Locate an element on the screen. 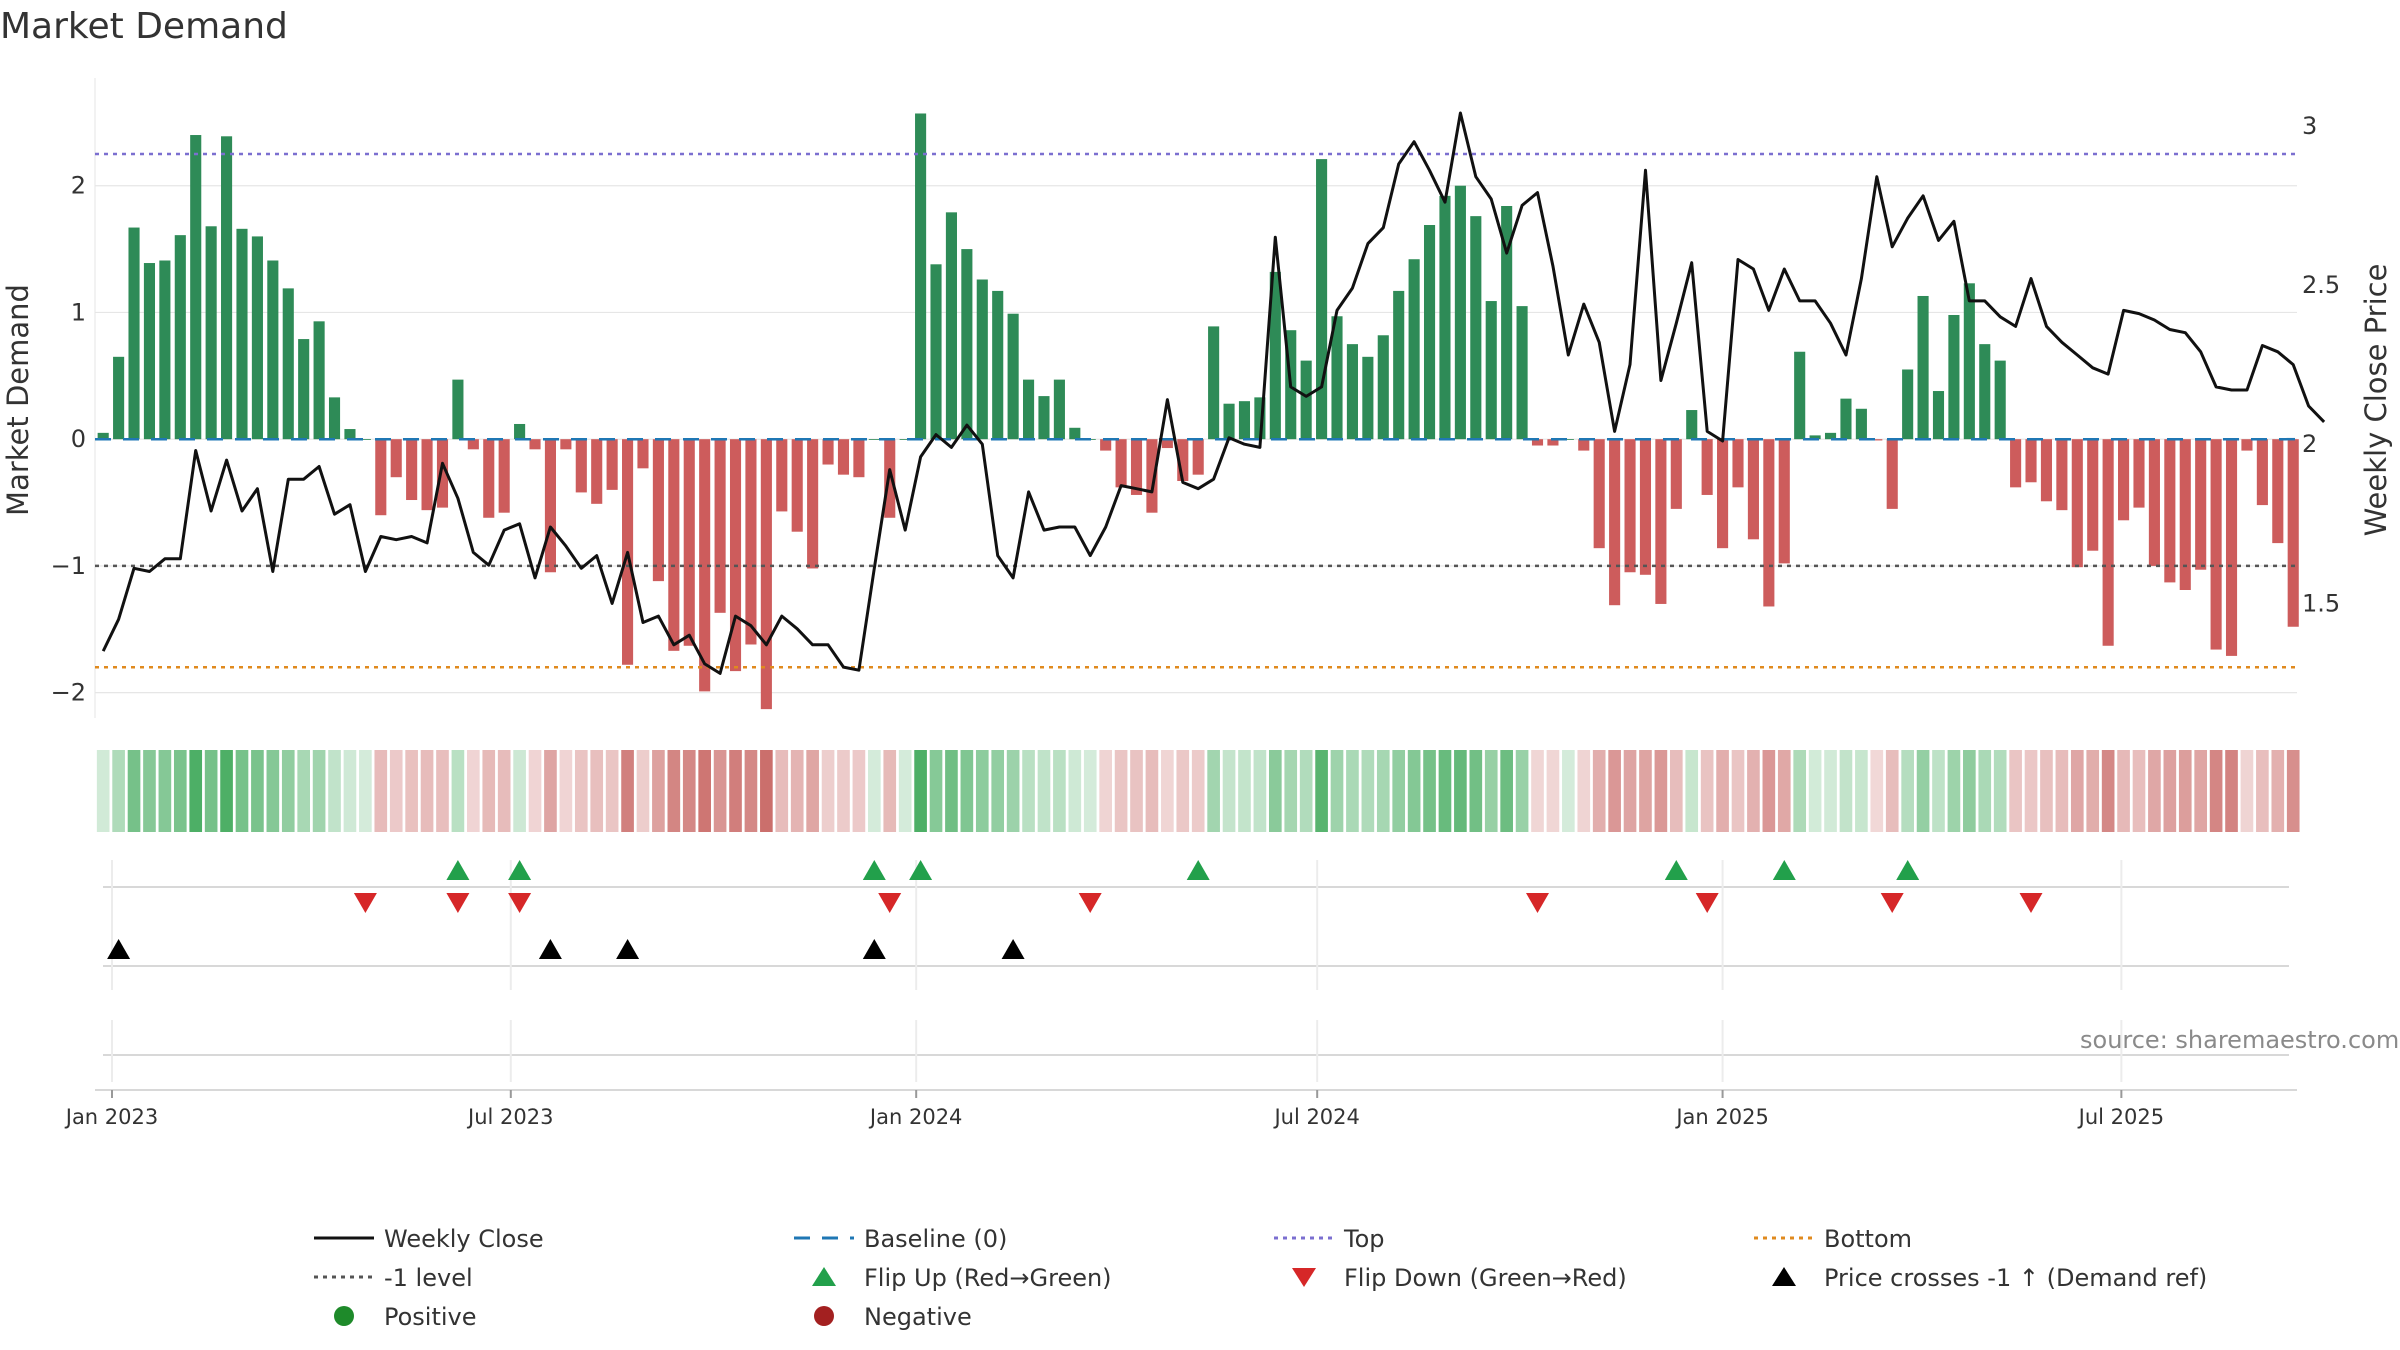 Image resolution: width=2400 pixels, height=1350 pixels. legend-label: Flip Up (Red→Green) is located at coordinates (988, 1278).